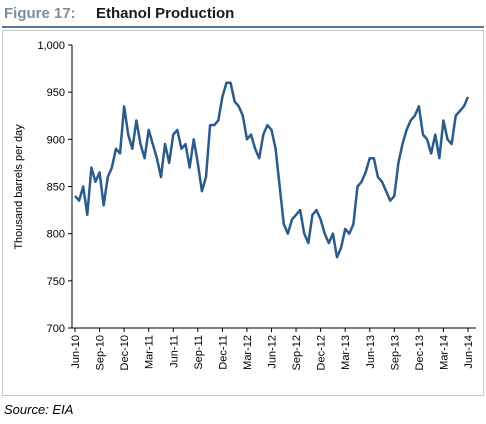 This screenshot has width=486, height=424. Describe the element at coordinates (322, 352) in the screenshot. I see `x-tick-label: Dec-12` at that location.